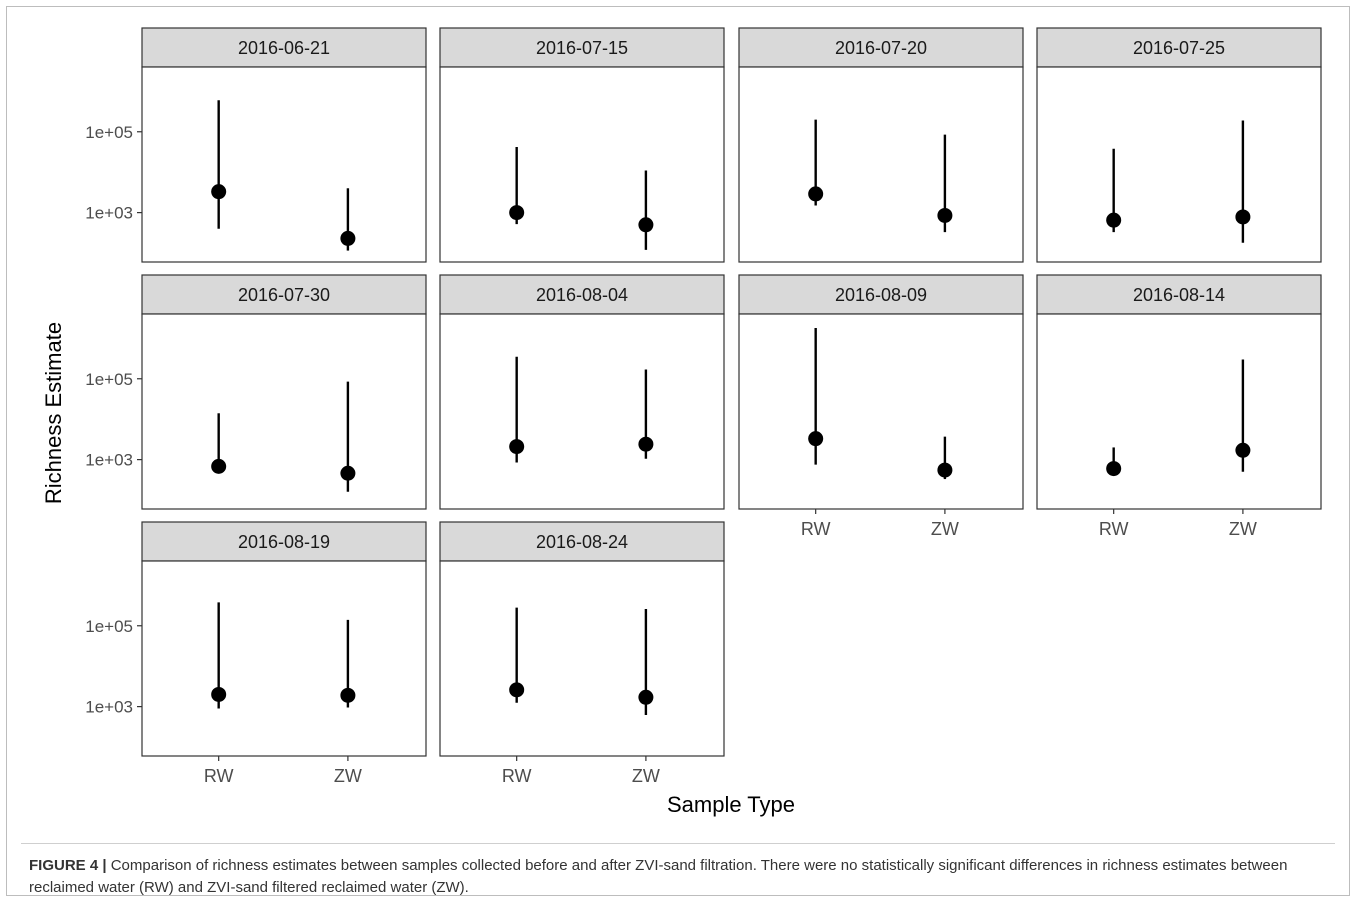  Describe the element at coordinates (678, 843) in the screenshot. I see `caption-divider` at that location.